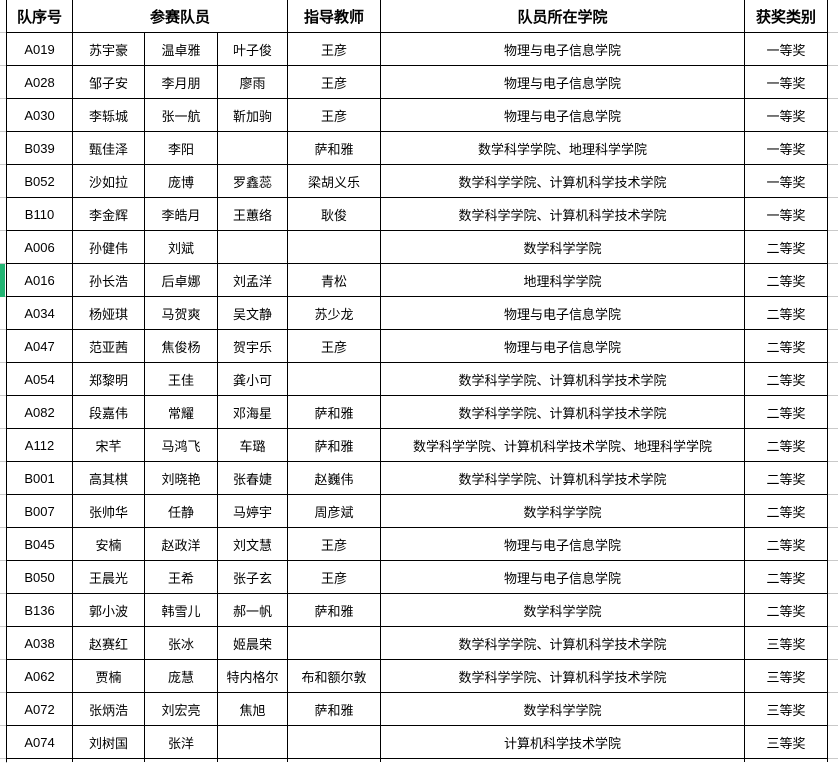 The image size is (838, 763). I want to click on cell-member-3: 叶子俊, so click(252, 49).